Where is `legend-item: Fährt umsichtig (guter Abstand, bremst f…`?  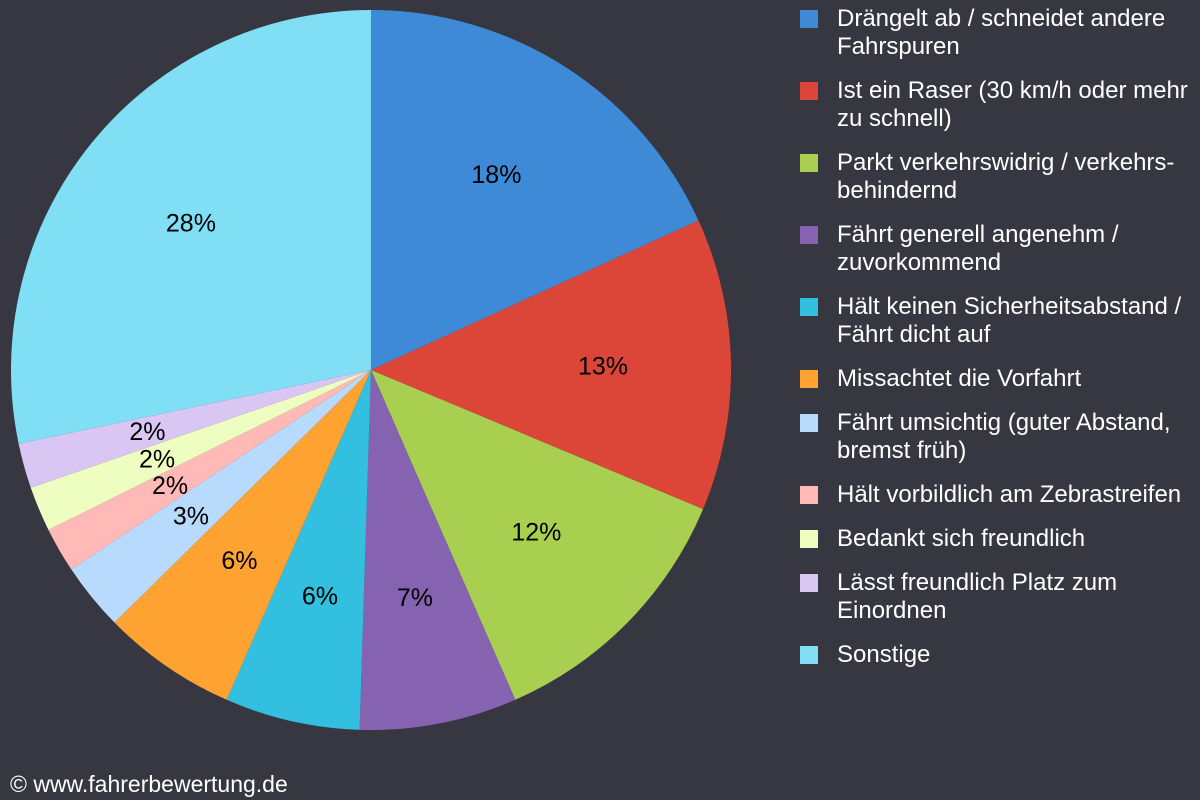 legend-item: Fährt umsichtig (guter Abstand, bremst f… is located at coordinates (1000, 437).